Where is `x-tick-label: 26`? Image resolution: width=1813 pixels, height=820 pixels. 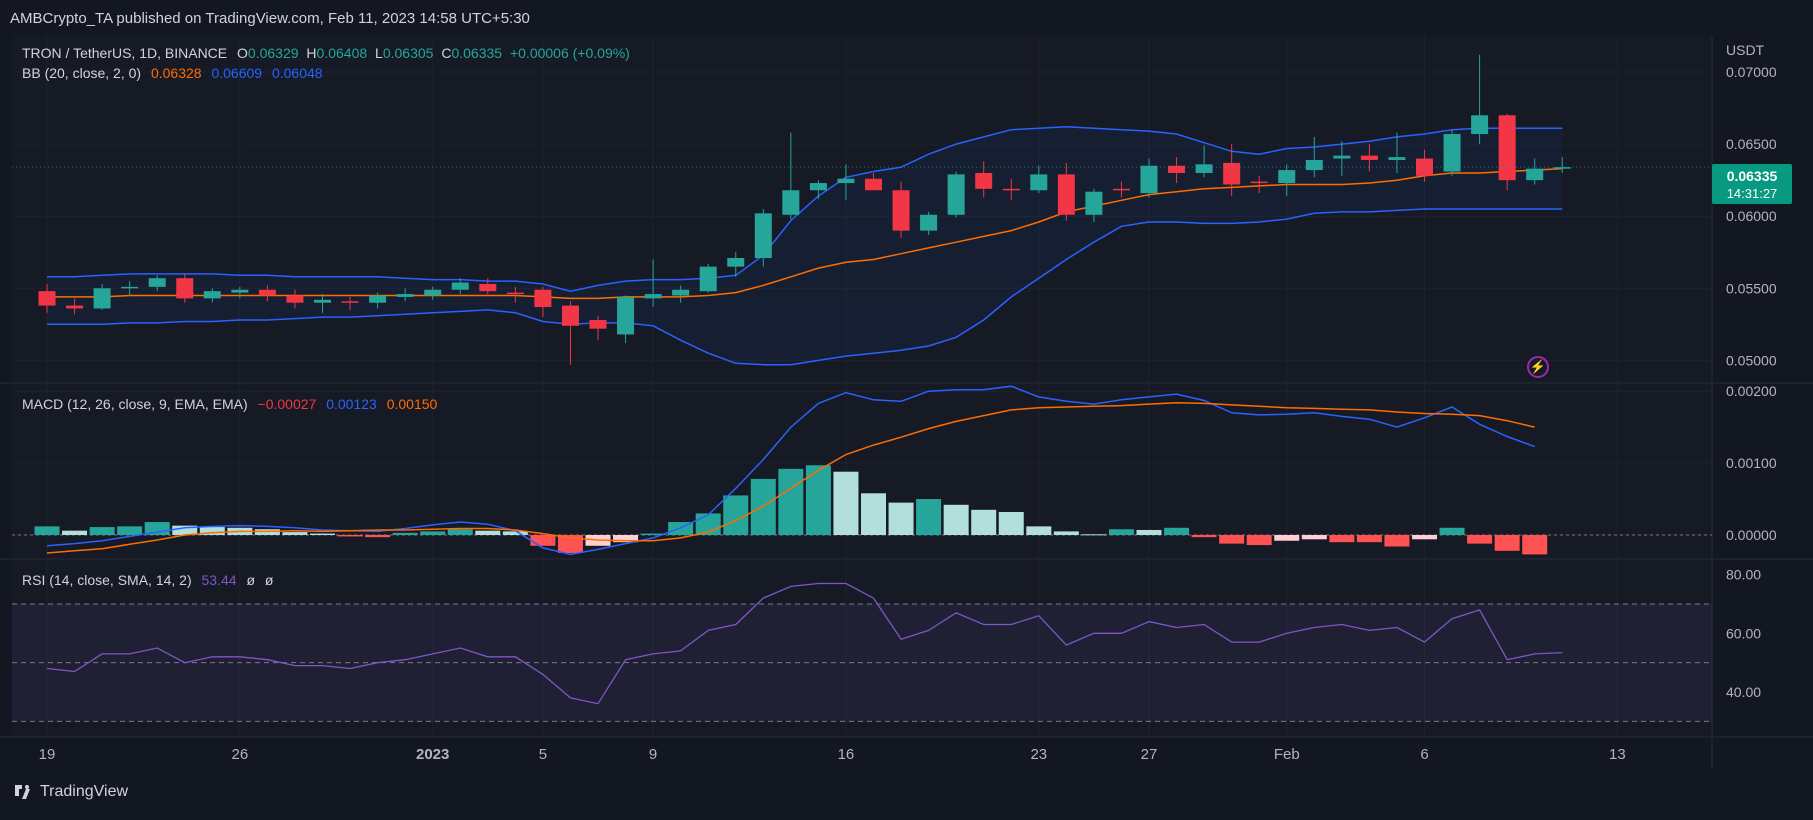 x-tick-label: 26 is located at coordinates (240, 754).